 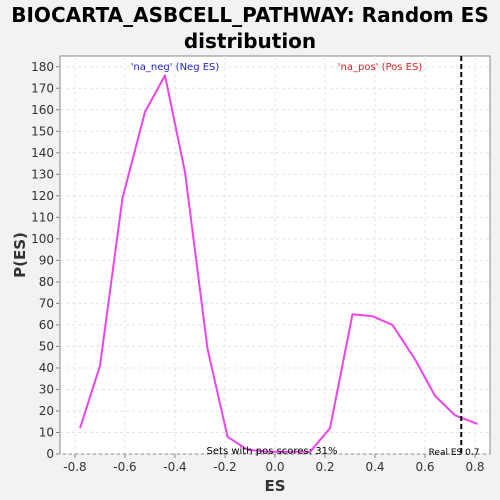 What do you see at coordinates (474, 467) in the screenshot?
I see `x-tick-label: 0.8` at bounding box center [474, 467].